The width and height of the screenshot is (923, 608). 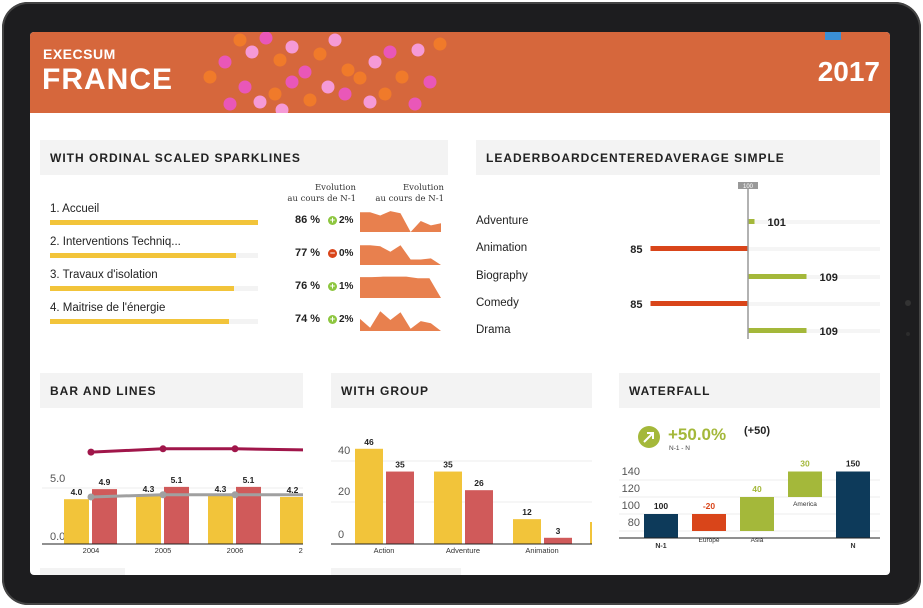 I want to click on data-label: 150, so click(x=853, y=464).